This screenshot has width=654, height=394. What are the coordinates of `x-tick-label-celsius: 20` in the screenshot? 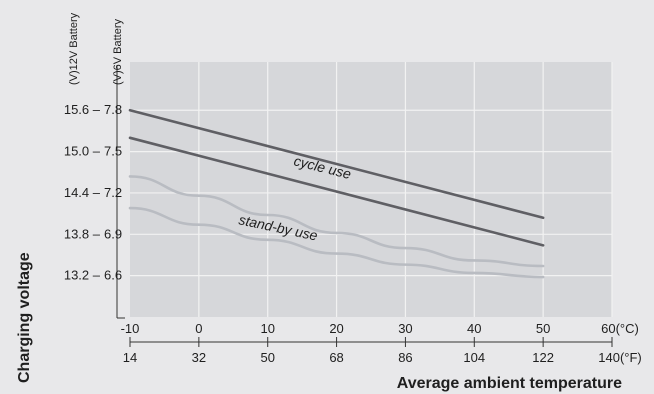 It's located at (336, 328).